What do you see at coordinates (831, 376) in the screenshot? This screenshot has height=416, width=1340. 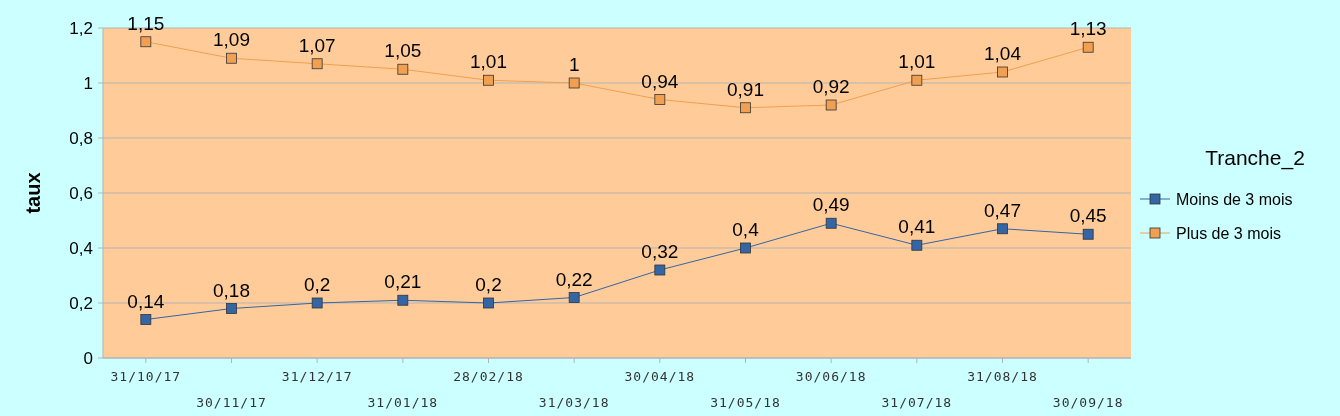 I see `x-tick-label: 30/06/18` at bounding box center [831, 376].